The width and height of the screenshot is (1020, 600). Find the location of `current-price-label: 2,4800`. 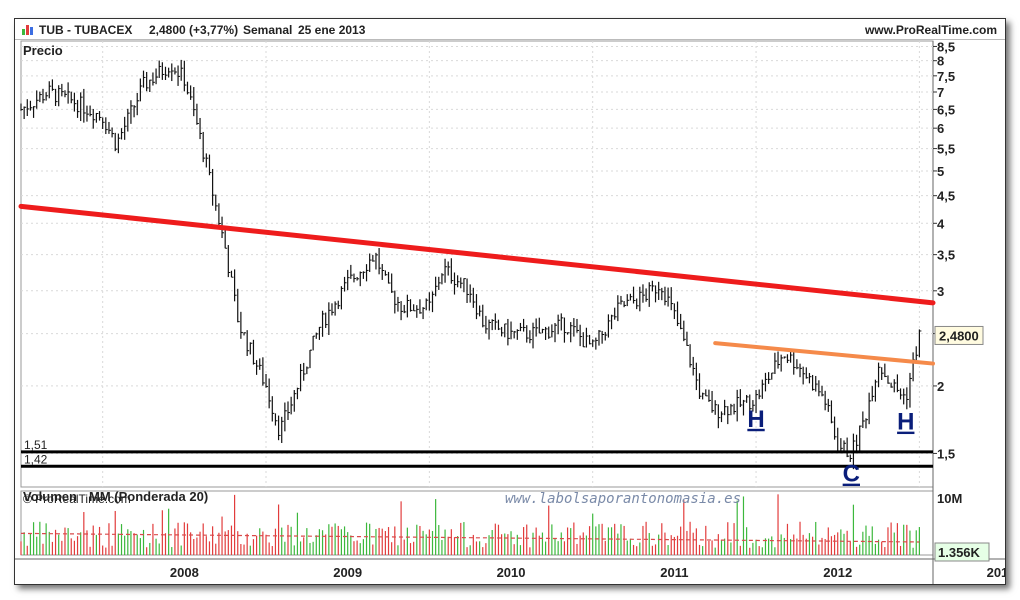

current-price-label: 2,4800 is located at coordinates (959, 335).